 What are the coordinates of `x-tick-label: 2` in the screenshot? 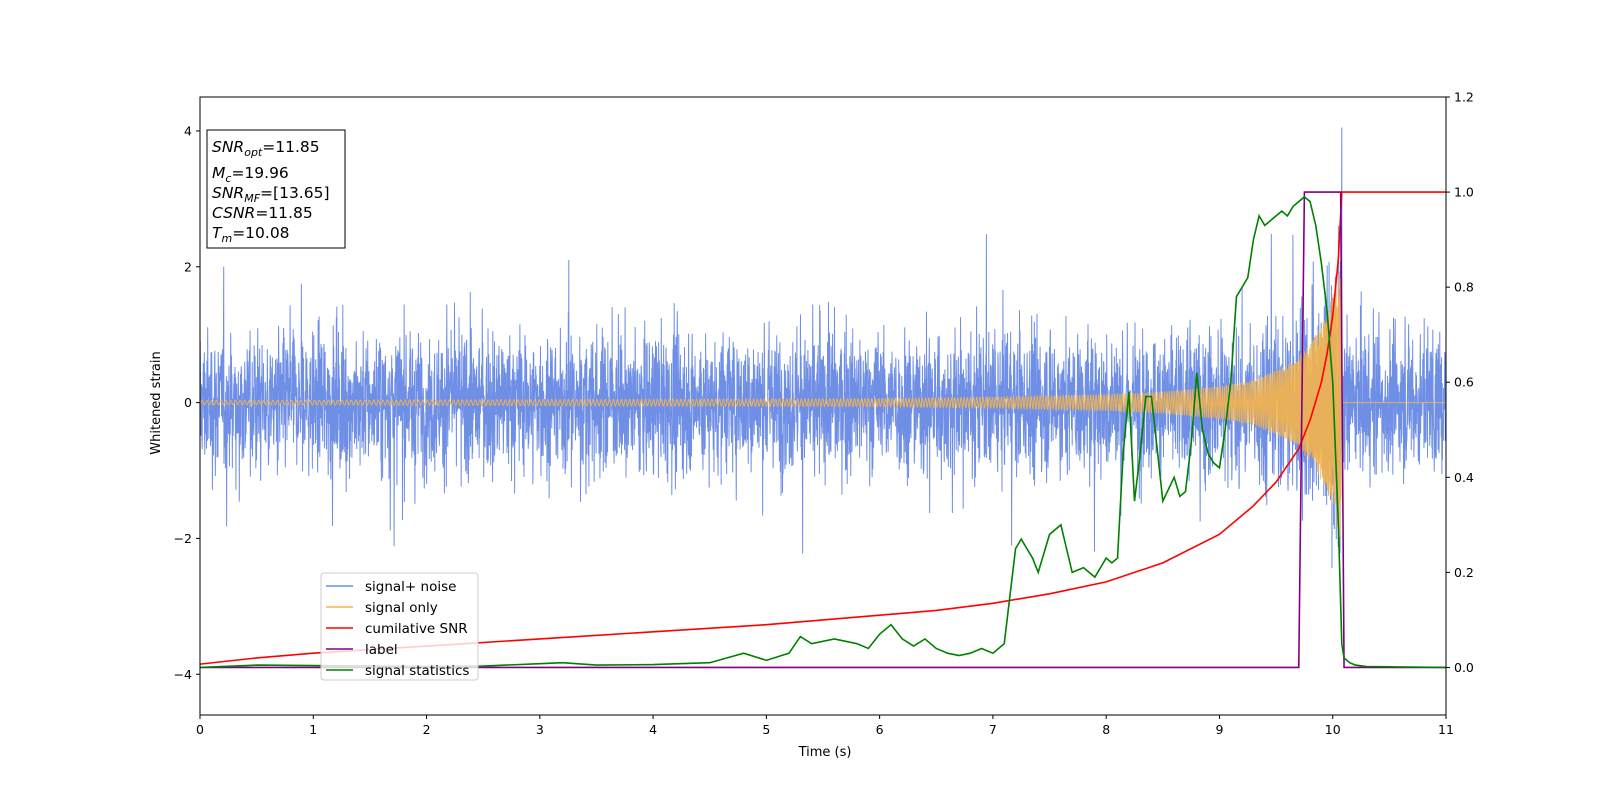 It's located at (427, 729).